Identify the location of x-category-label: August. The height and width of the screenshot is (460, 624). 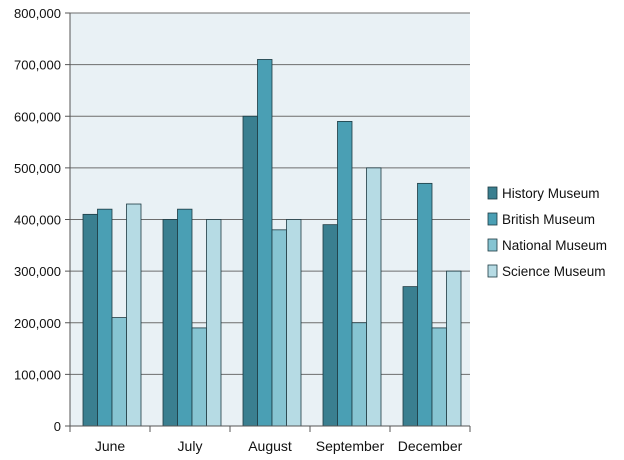
(270, 446).